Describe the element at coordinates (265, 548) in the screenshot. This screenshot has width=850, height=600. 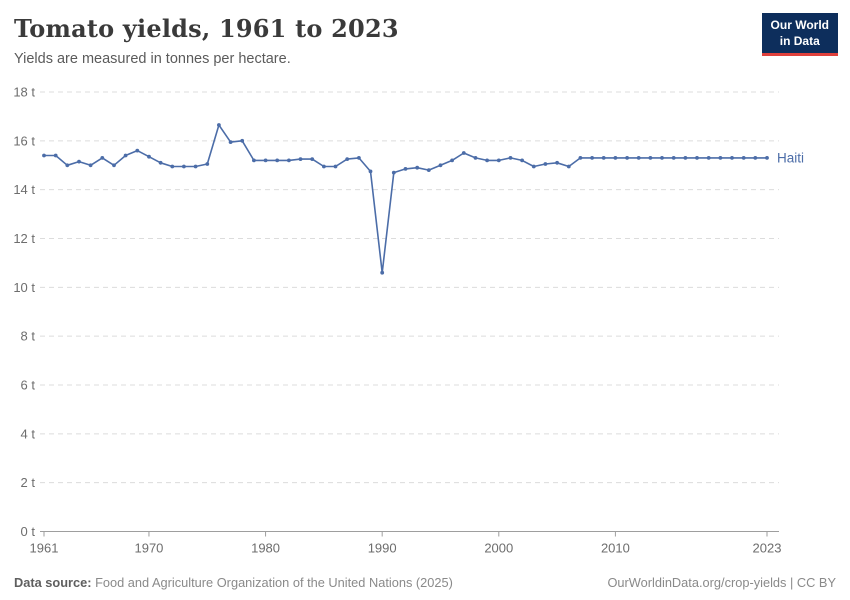
I see `x-axis-label: 1980` at that location.